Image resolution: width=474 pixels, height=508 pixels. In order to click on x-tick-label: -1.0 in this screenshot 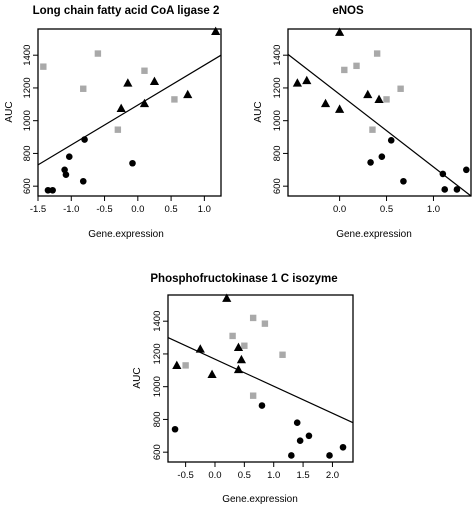, I will do `click(71, 209)`.